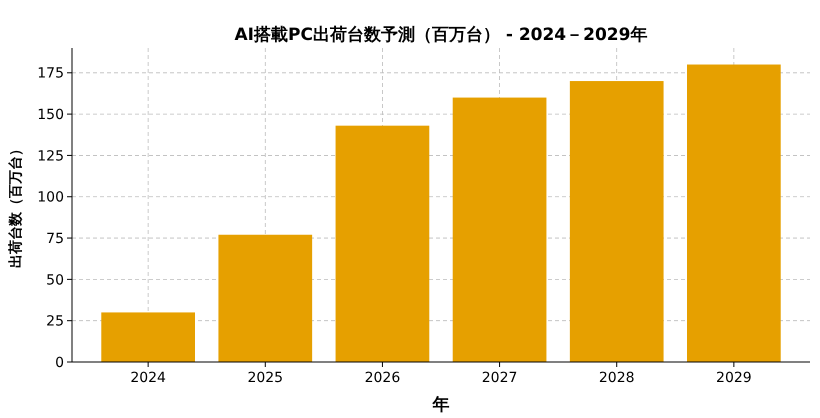 This screenshot has height=418, width=820. I want to click on x-tick-label: 2025, so click(265, 378).